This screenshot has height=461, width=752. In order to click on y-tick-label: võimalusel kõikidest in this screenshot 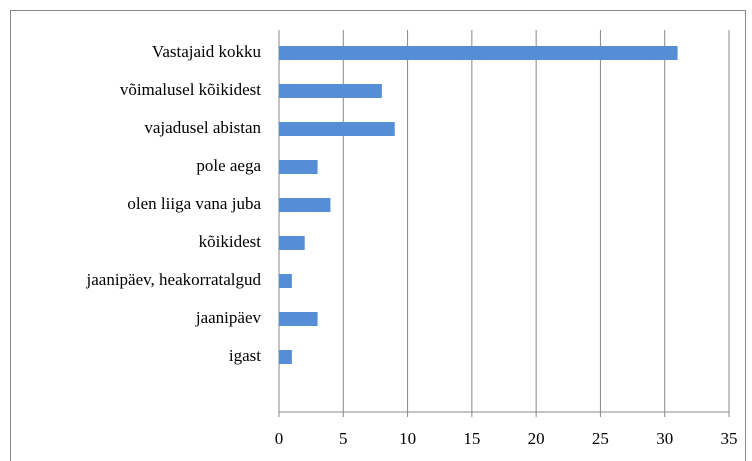, I will do `click(190, 89)`.